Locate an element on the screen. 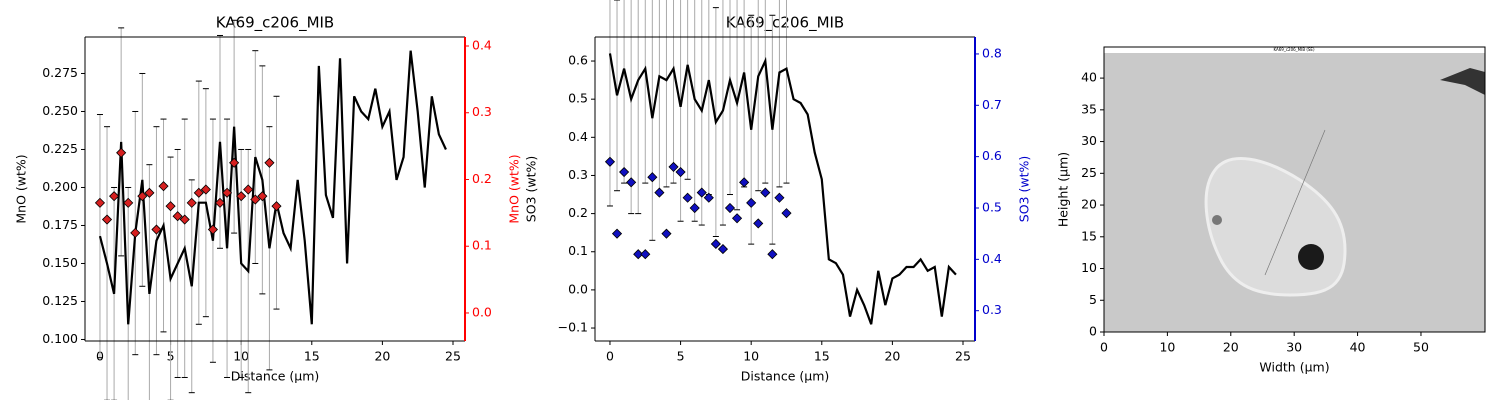 This screenshot has width=1500, height=400. x-tick-label: 5 is located at coordinates (681, 356).